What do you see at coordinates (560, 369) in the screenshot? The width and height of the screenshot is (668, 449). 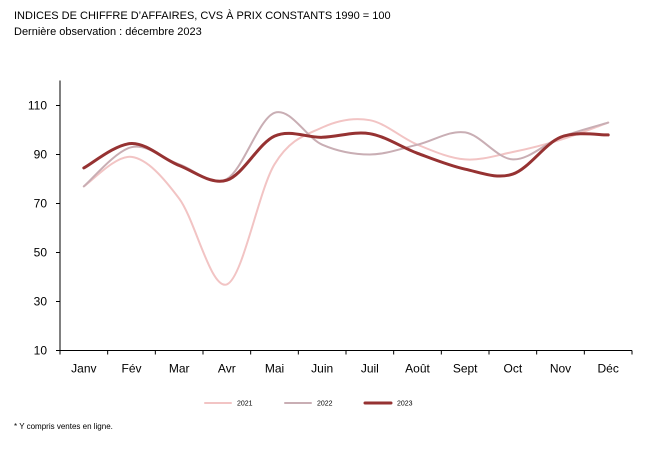 I see `x-tick-label: Nov` at bounding box center [560, 369].